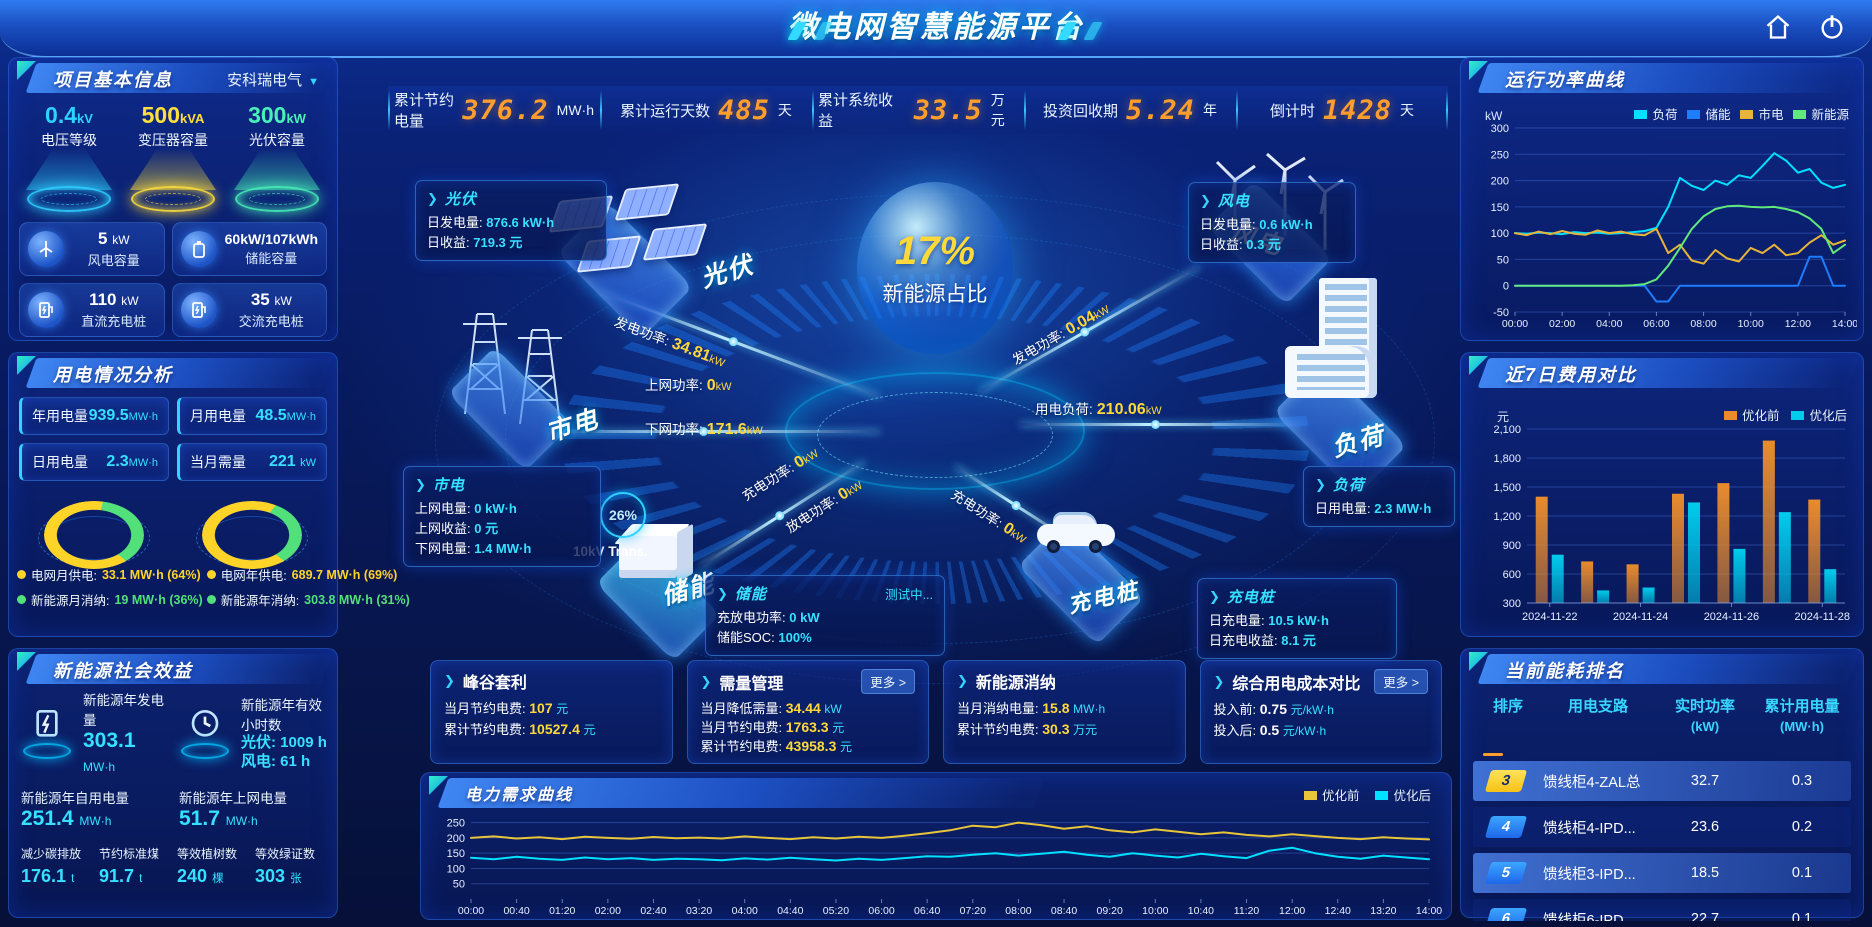  What do you see at coordinates (207, 866) in the screenshot?
I see `stat-trees: 等效植树数 240 棵` at bounding box center [207, 866].